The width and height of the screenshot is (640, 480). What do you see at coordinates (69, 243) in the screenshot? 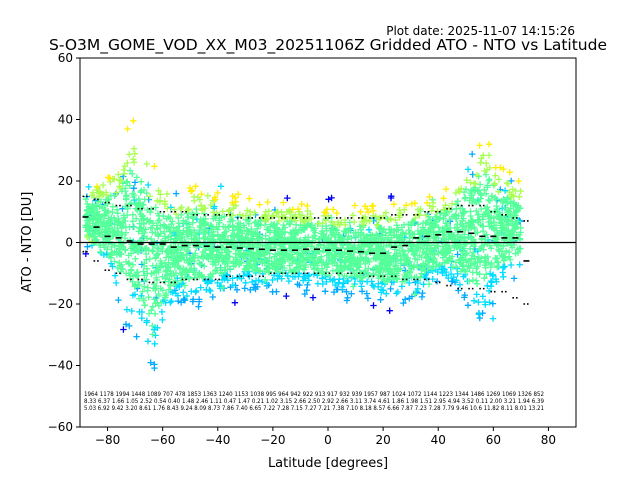
I see `y-tick-label: 0` at bounding box center [69, 243].